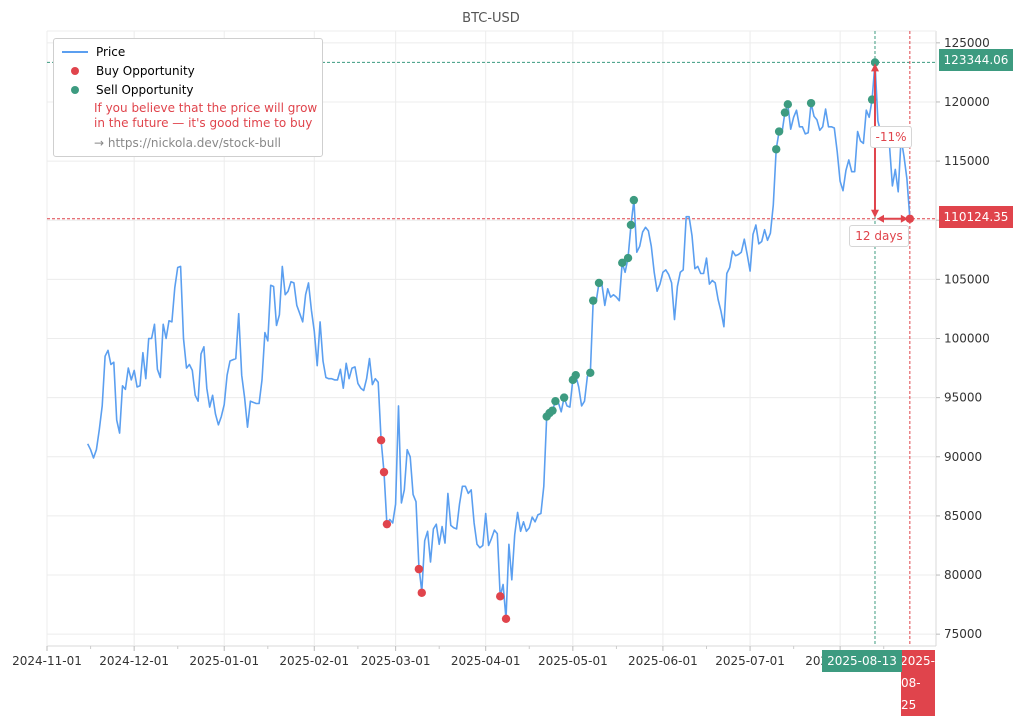 The image size is (1020, 716). Describe the element at coordinates (111, 52) in the screenshot. I see `legend-price-label: Price` at that location.